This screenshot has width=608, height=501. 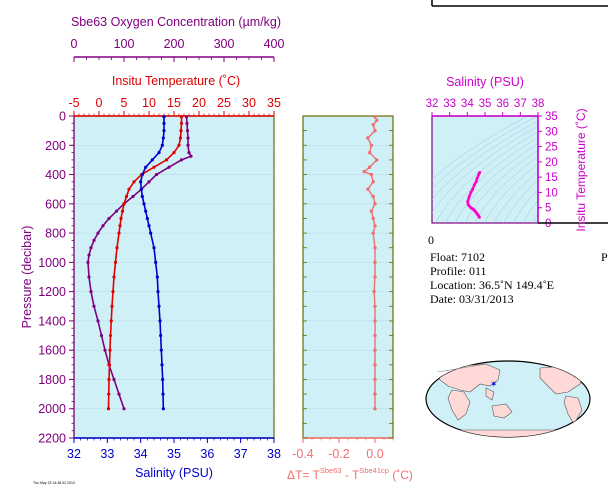 What do you see at coordinates (457, 257) in the screenshot?
I see `float-id: Float: 7102` at bounding box center [457, 257].